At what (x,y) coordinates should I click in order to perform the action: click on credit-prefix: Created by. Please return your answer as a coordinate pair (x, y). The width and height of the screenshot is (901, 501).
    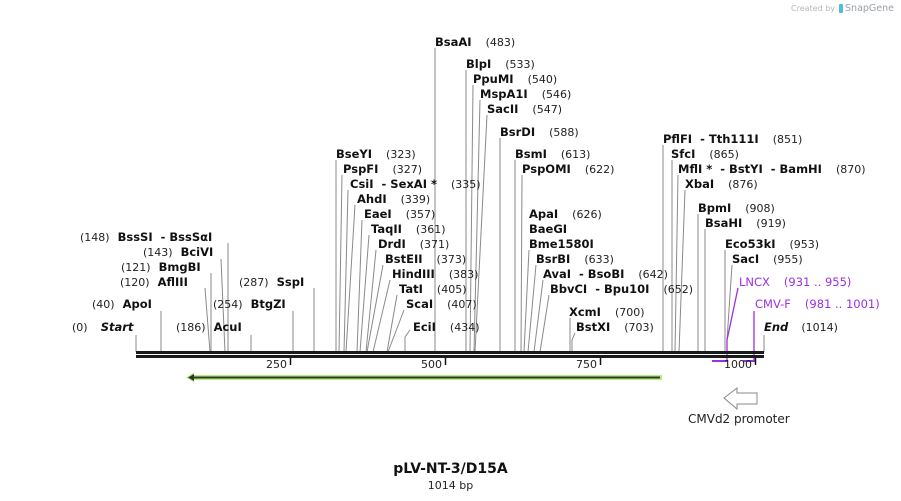
    Looking at the image, I should click on (813, 8).